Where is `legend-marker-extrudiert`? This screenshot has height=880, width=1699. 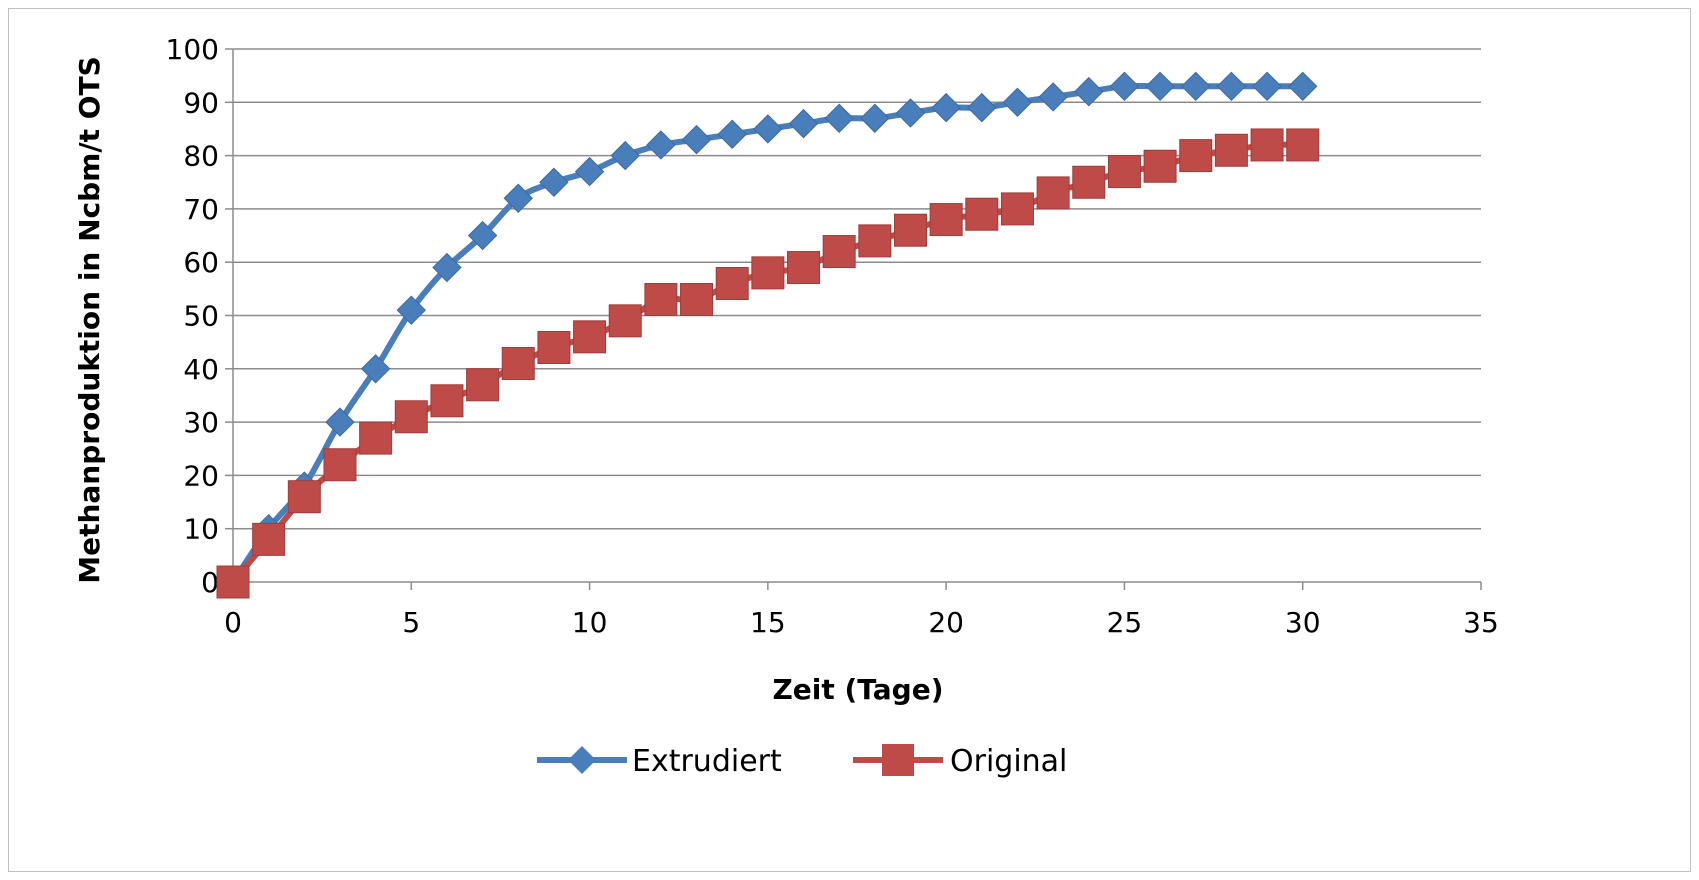 legend-marker-extrudiert is located at coordinates (582, 760).